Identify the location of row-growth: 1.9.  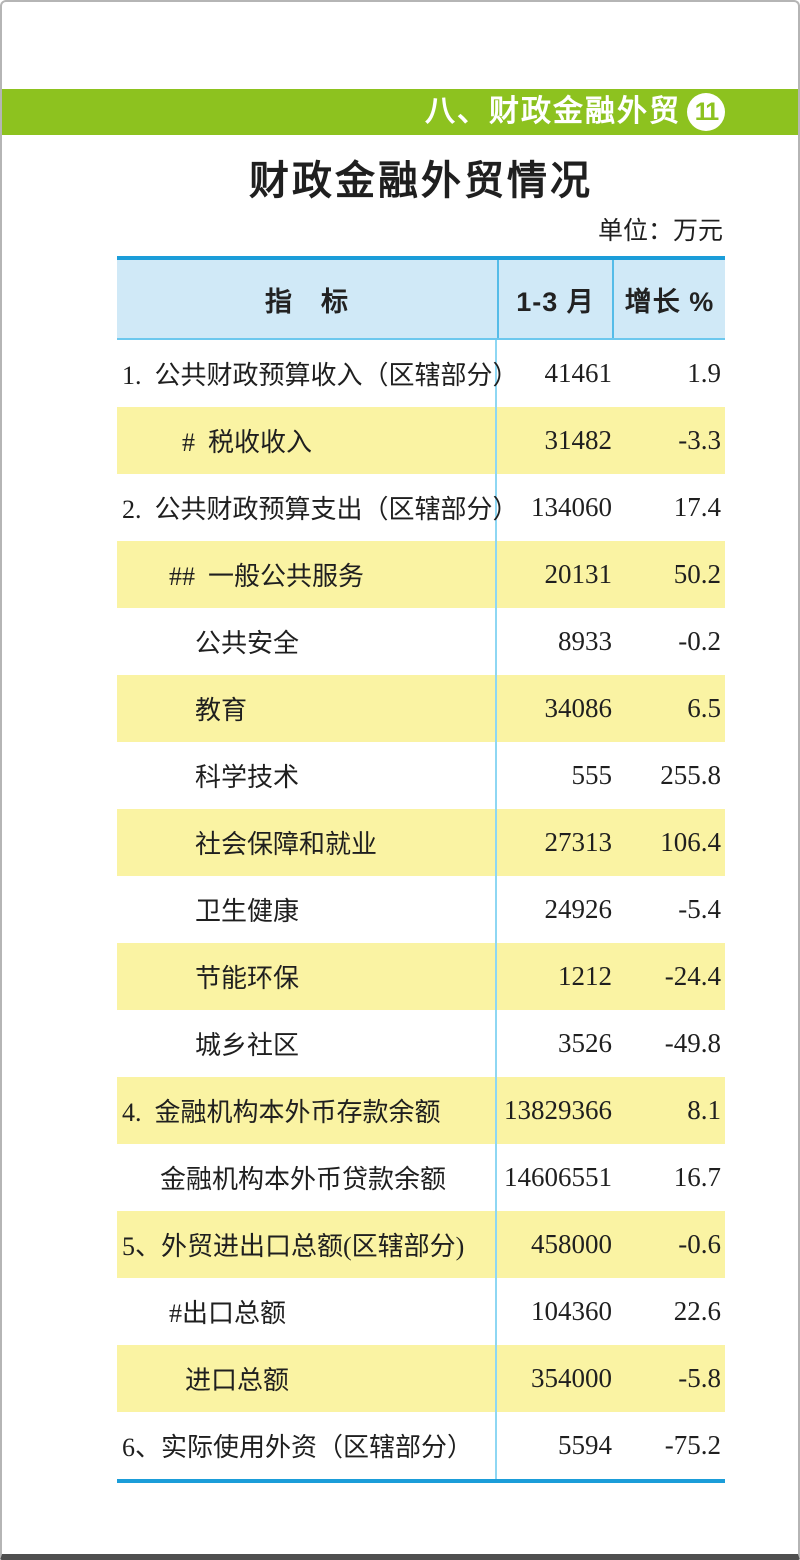
(704, 373).